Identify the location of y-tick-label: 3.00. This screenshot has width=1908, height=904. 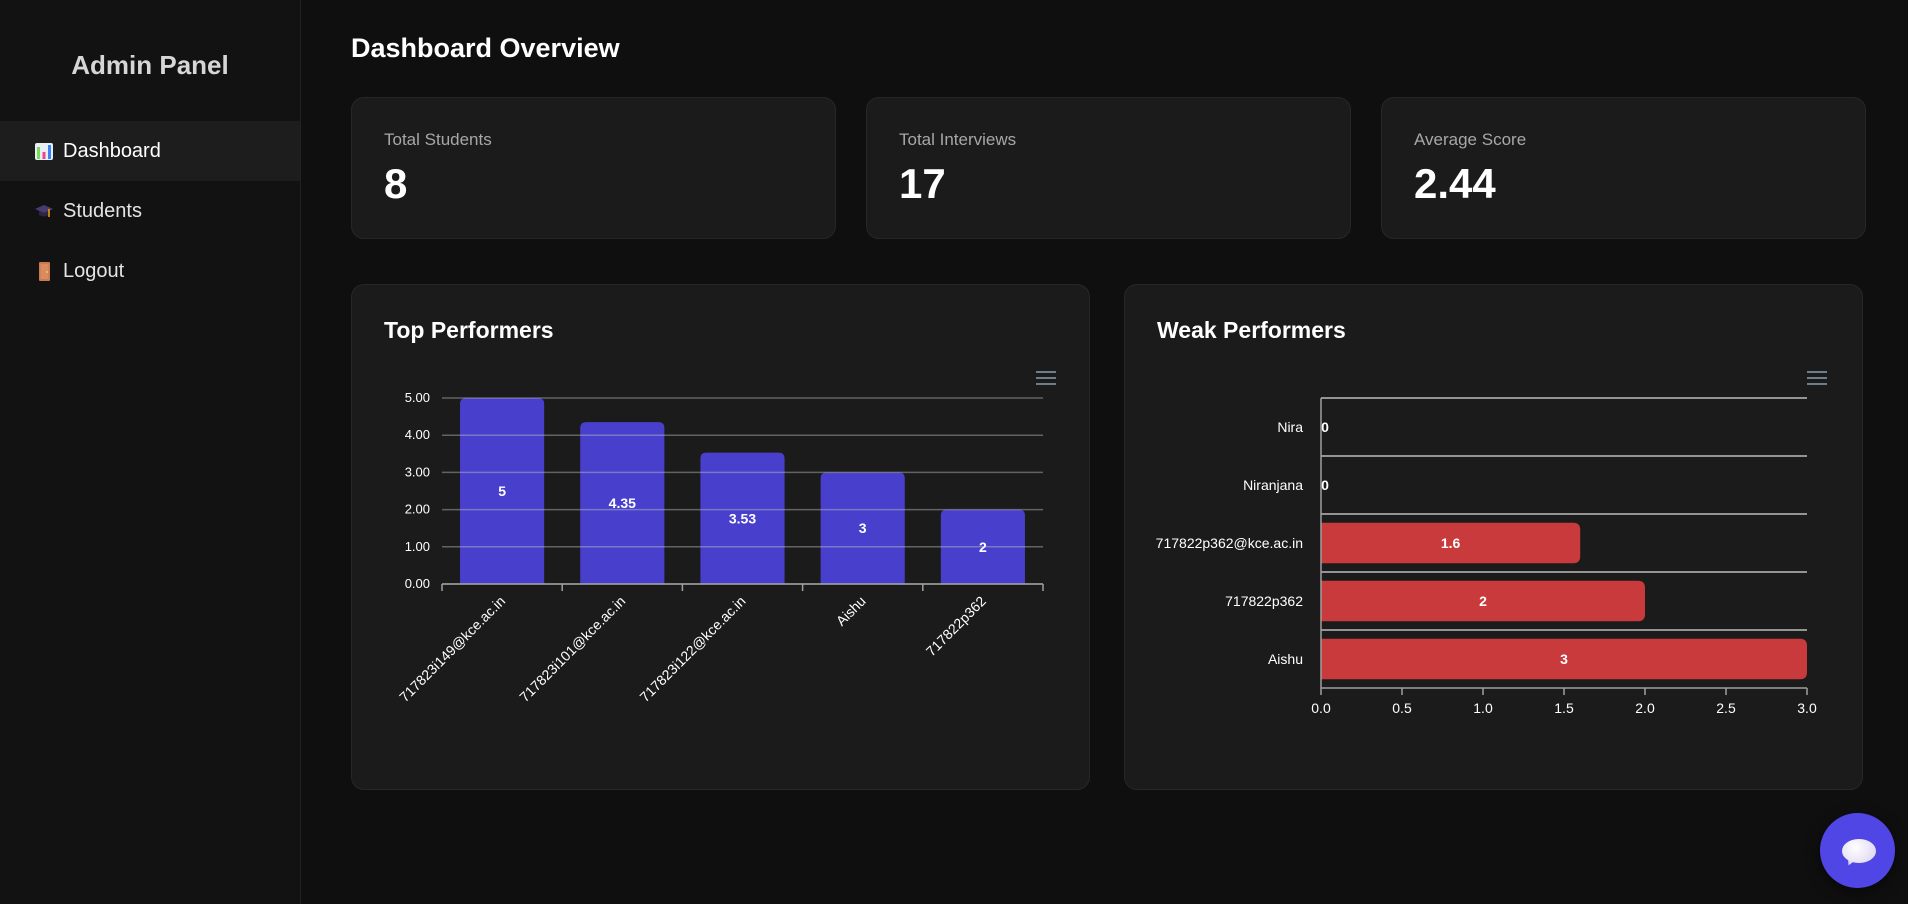
(417, 471).